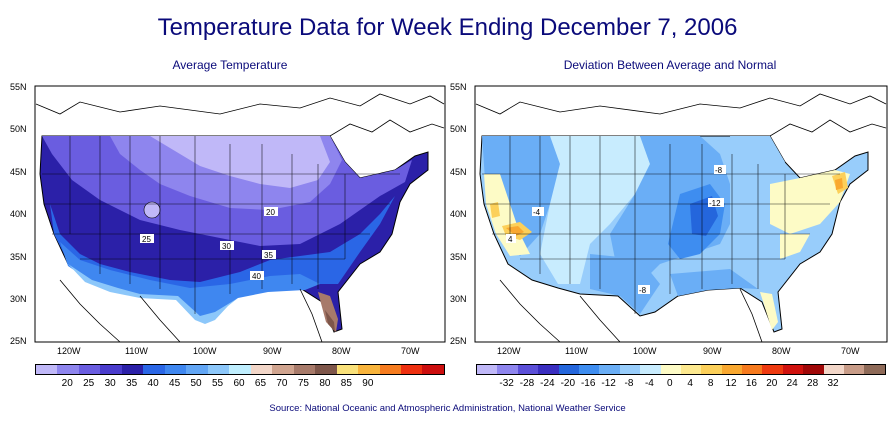 The height and width of the screenshot is (423, 895). Describe the element at coordinates (509, 351) in the screenshot. I see `lon-label: 120W` at that location.